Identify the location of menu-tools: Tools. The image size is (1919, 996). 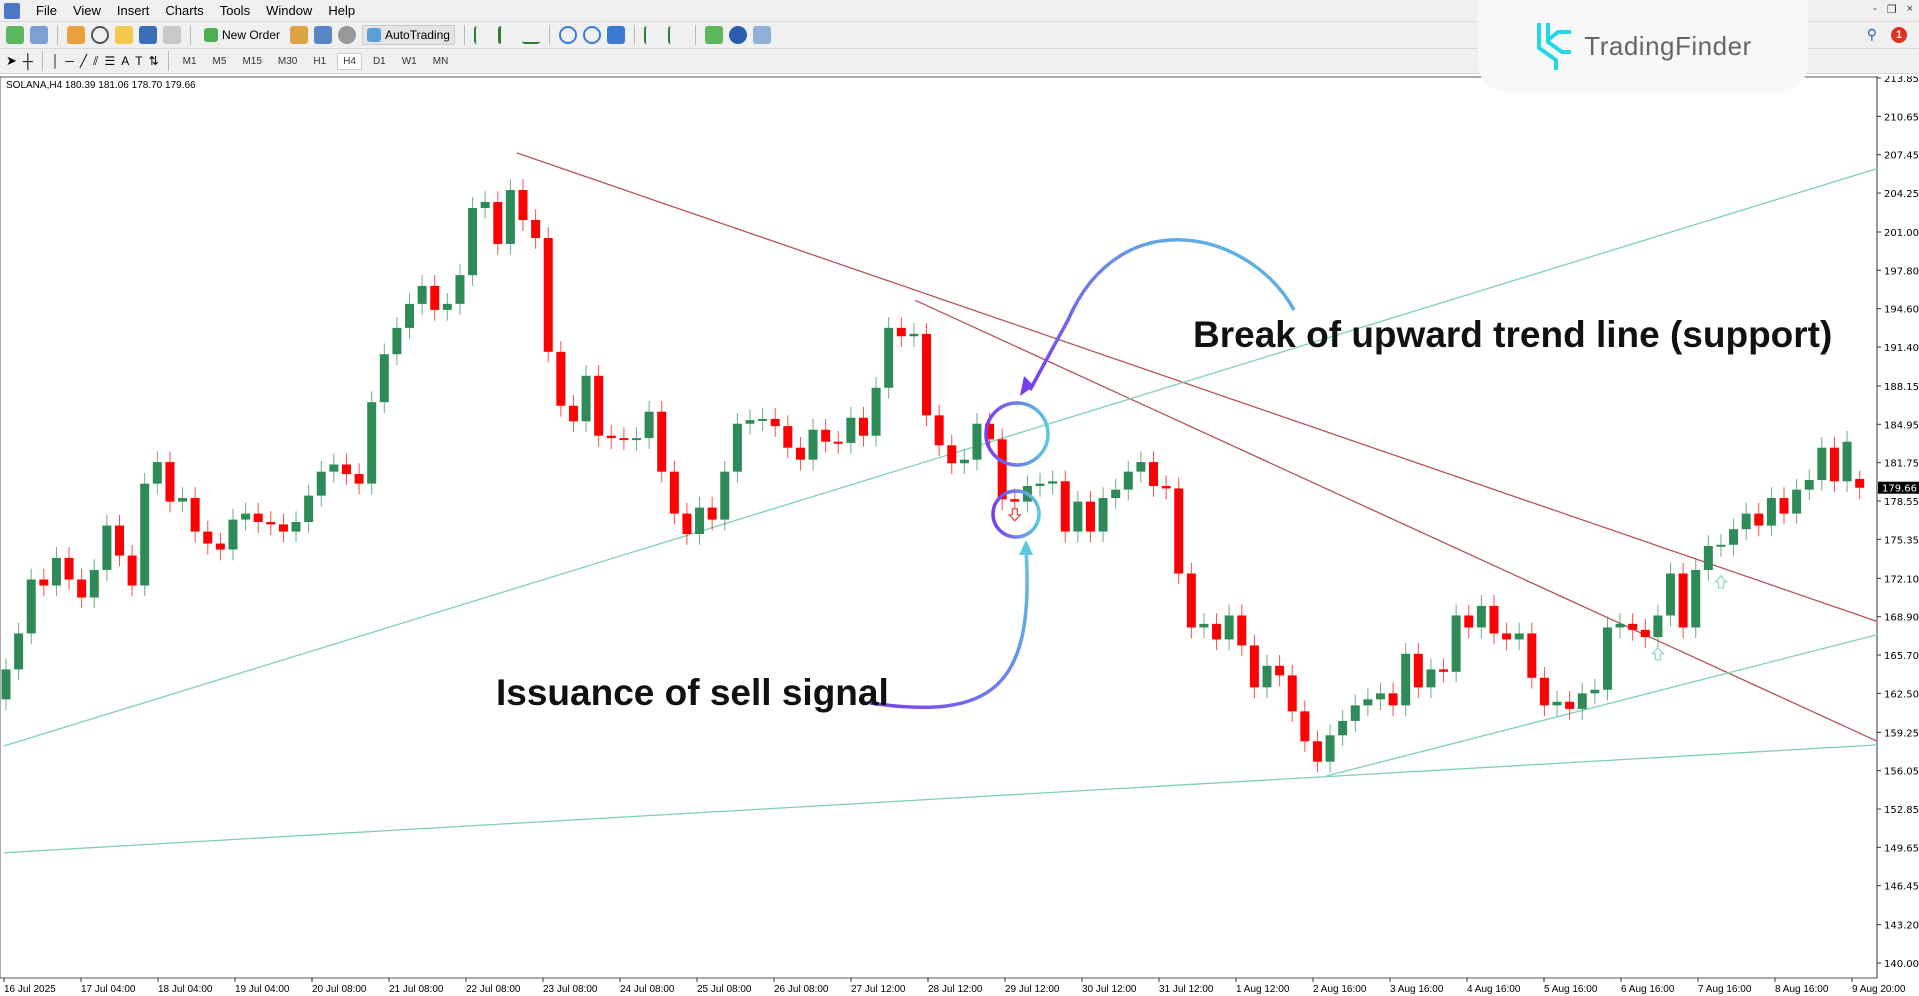
(235, 10).